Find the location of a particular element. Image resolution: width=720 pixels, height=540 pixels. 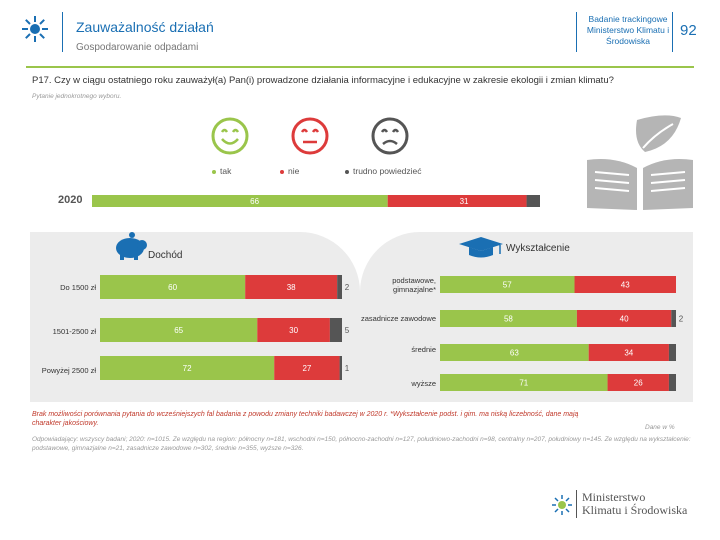

piggy-bank-icon is located at coordinates (131, 246).